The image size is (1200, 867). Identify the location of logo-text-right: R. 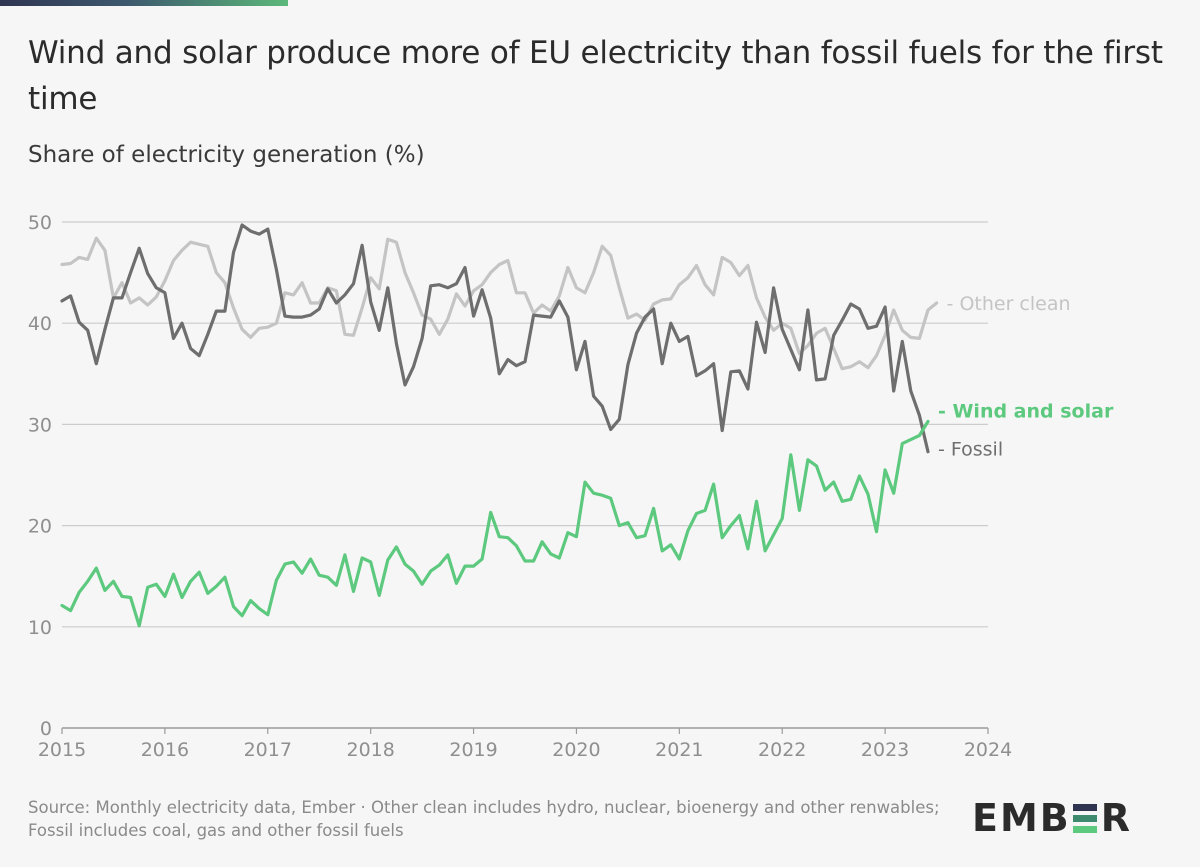
(1116, 818).